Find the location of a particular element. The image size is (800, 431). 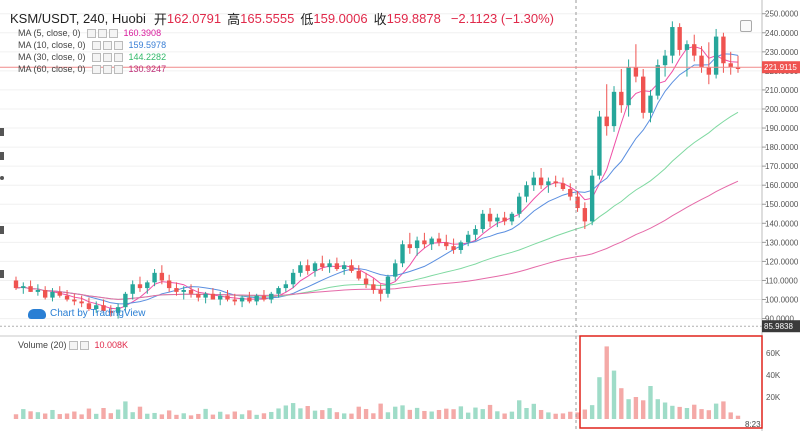

symbol-title: KSM/USDT, 240, Huobi is located at coordinates (78, 18).